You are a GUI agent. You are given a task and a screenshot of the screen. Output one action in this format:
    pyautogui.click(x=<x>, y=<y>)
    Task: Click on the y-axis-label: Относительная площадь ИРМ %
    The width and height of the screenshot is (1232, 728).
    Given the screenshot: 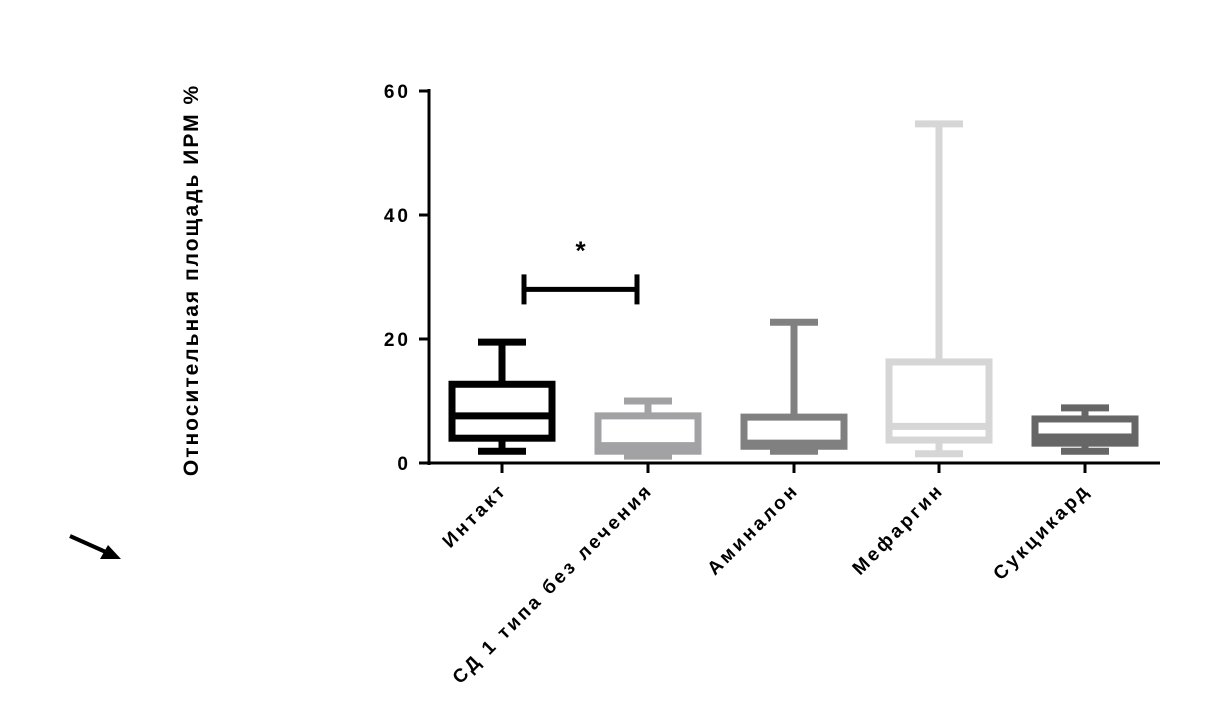 What is the action you would take?
    pyautogui.click(x=191, y=280)
    